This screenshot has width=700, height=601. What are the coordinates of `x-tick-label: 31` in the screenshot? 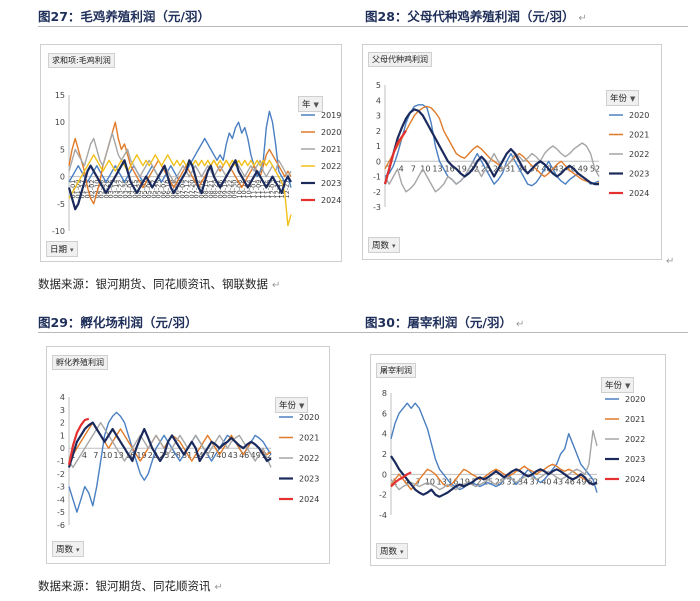 It's located at (510, 168).